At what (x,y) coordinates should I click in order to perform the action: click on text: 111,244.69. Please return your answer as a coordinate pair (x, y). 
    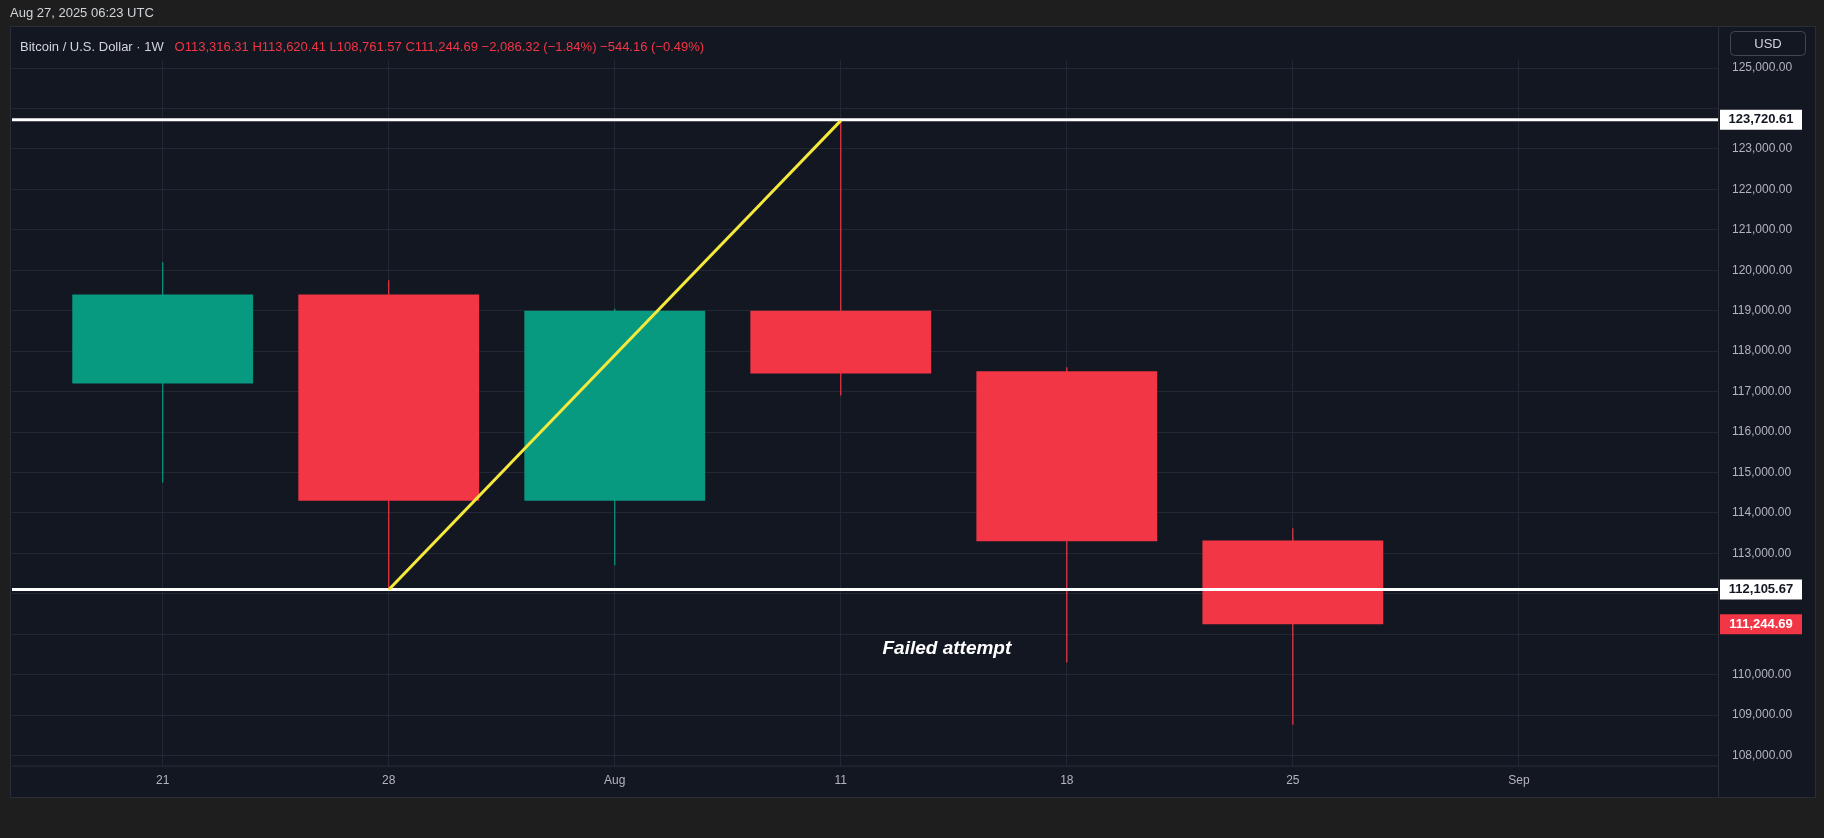
    Looking at the image, I should click on (1761, 623).